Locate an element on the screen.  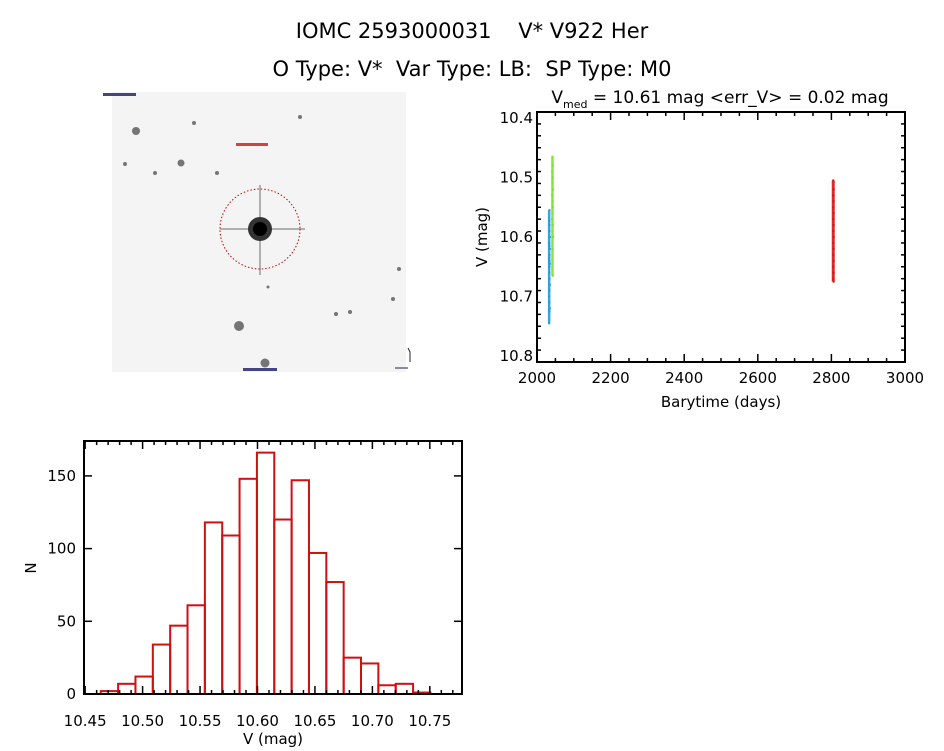
x-tick-label: 10.65 is located at coordinates (314, 721).